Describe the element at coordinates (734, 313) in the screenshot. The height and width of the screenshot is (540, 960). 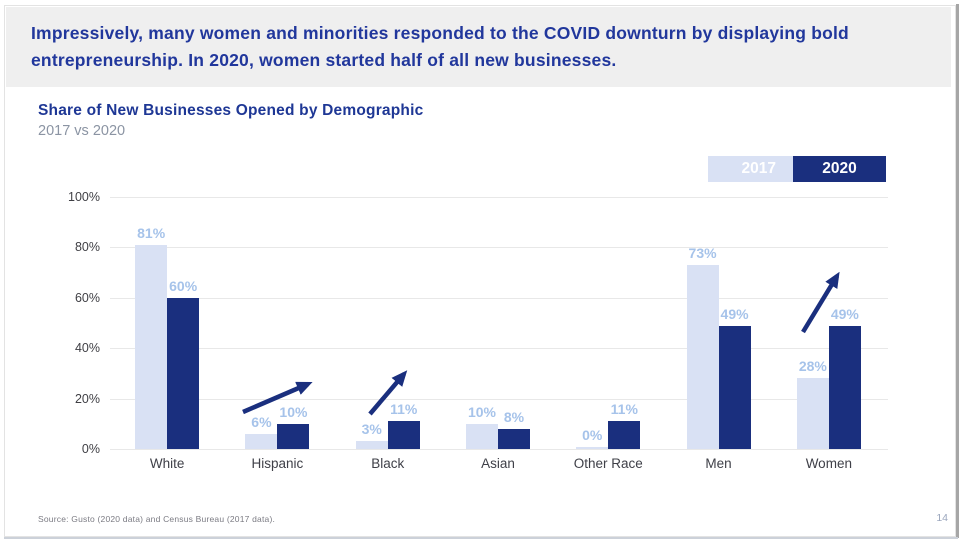
I see `value-label-2020-men: 49%` at that location.